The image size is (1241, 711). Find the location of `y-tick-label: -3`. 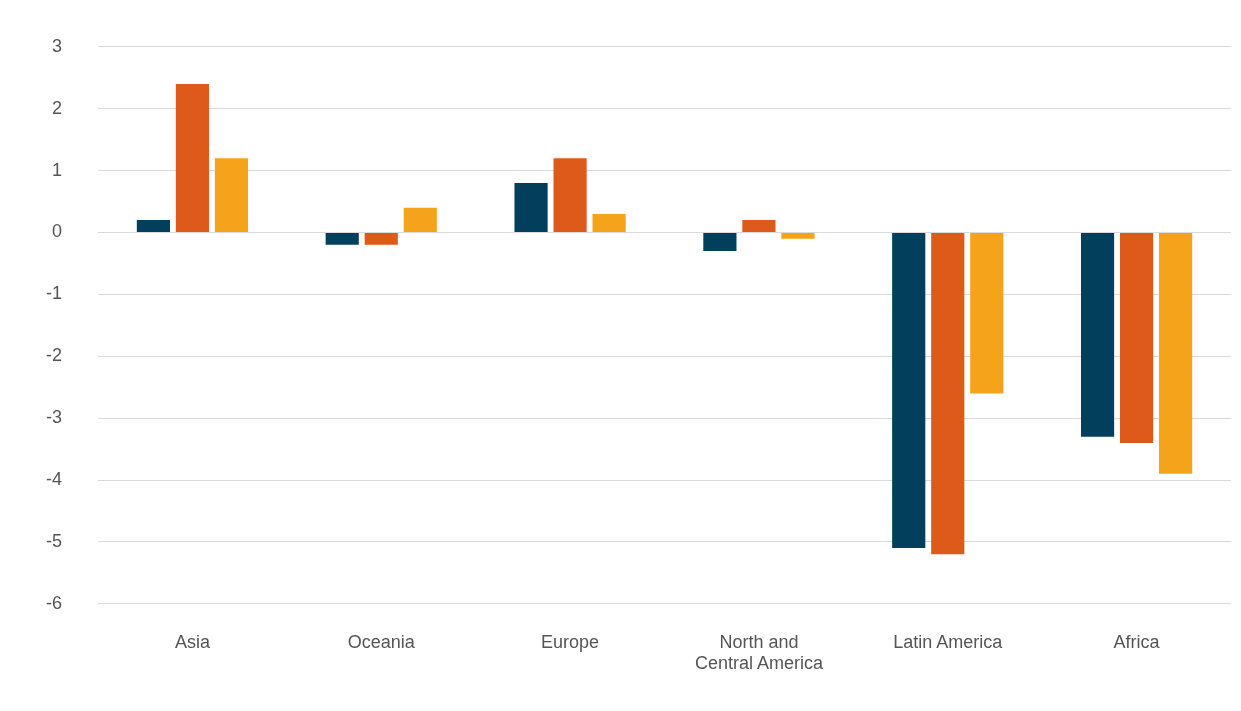

y-tick-label: -3 is located at coordinates (53, 417).